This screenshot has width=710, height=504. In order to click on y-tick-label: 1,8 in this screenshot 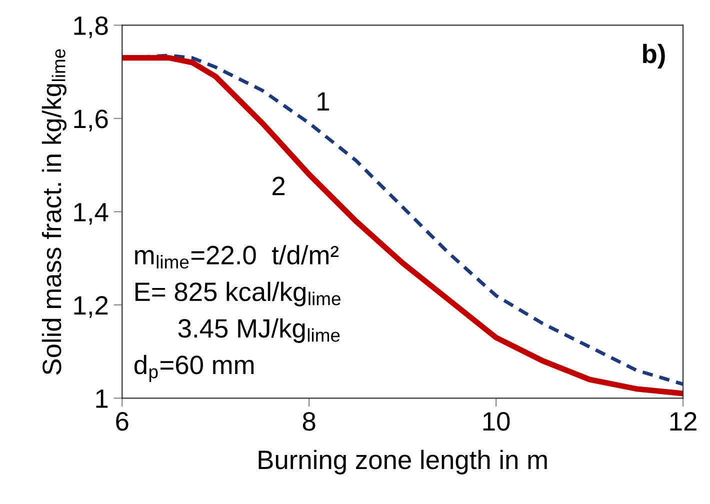, I will do `click(91, 27)`.